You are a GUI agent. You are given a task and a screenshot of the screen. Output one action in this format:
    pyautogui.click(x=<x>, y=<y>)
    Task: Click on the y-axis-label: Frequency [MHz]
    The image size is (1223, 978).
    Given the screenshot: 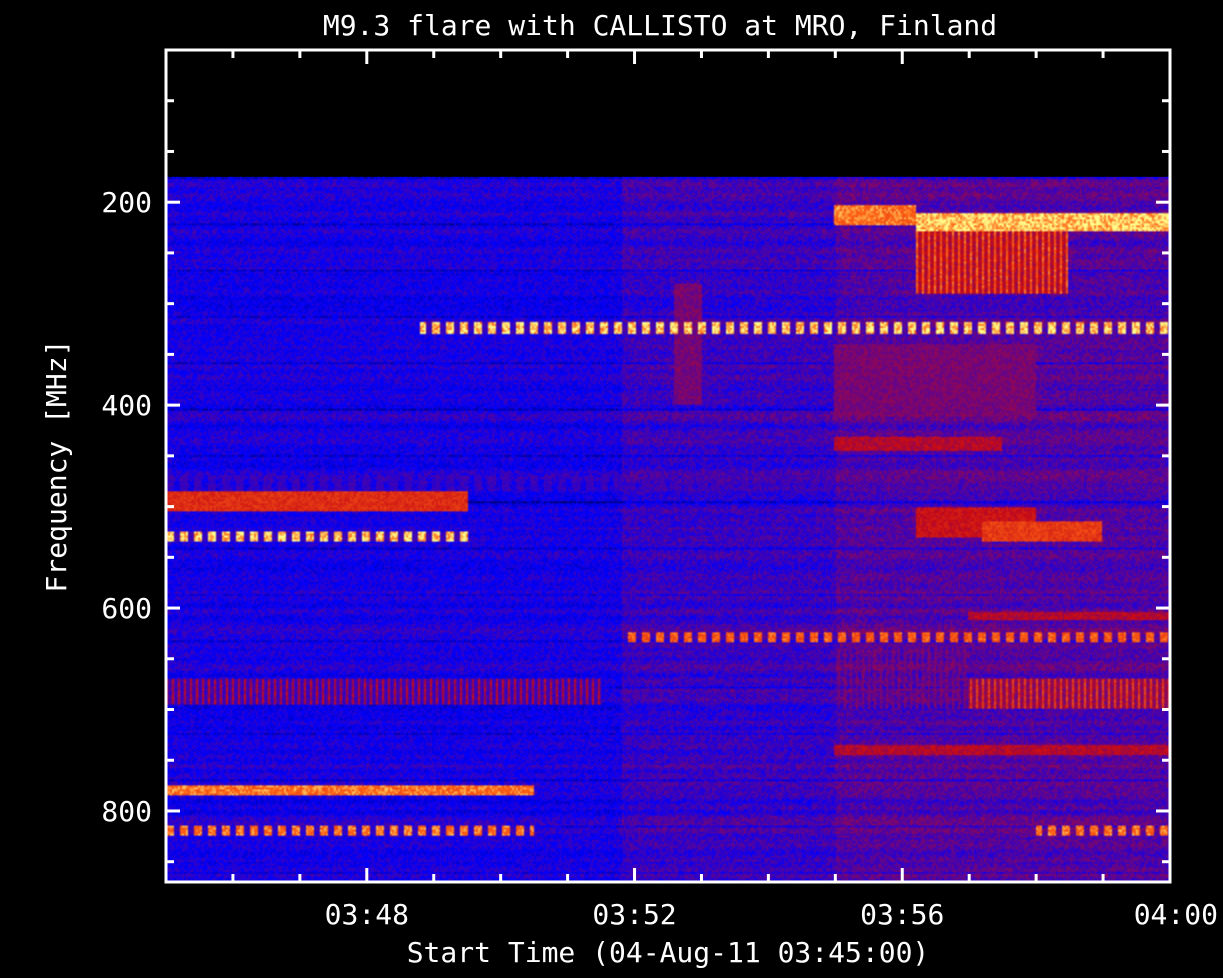 What is the action you would take?
    pyautogui.click(x=56, y=466)
    